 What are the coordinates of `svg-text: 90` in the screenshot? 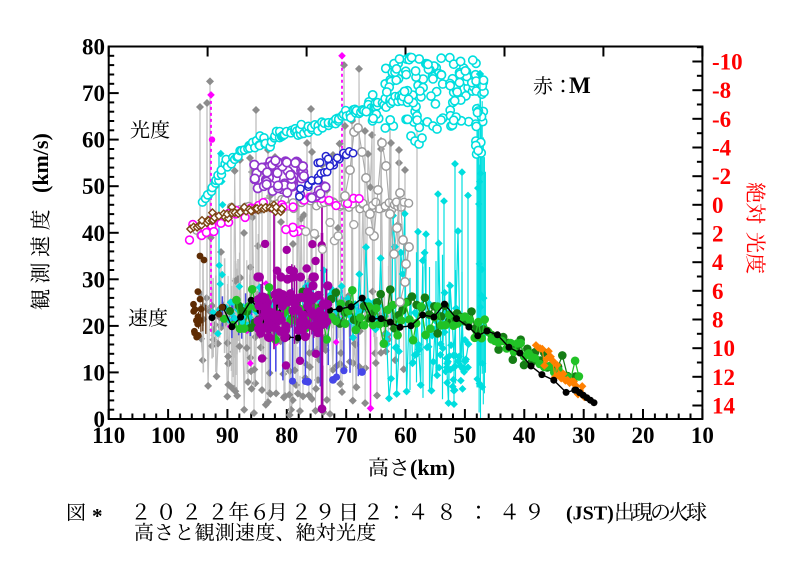 It's located at (227, 435).